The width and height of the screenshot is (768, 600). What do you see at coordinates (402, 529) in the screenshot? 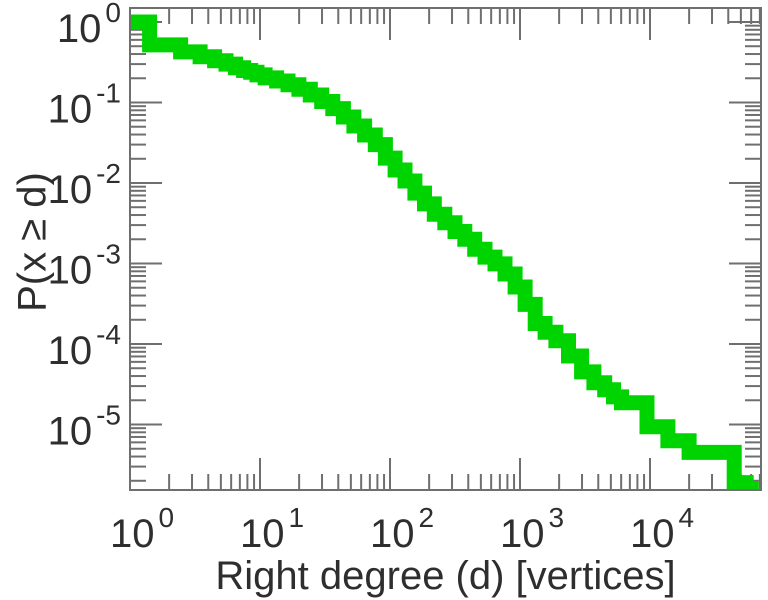
I see `x-tick-label: 10 2` at bounding box center [402, 529].